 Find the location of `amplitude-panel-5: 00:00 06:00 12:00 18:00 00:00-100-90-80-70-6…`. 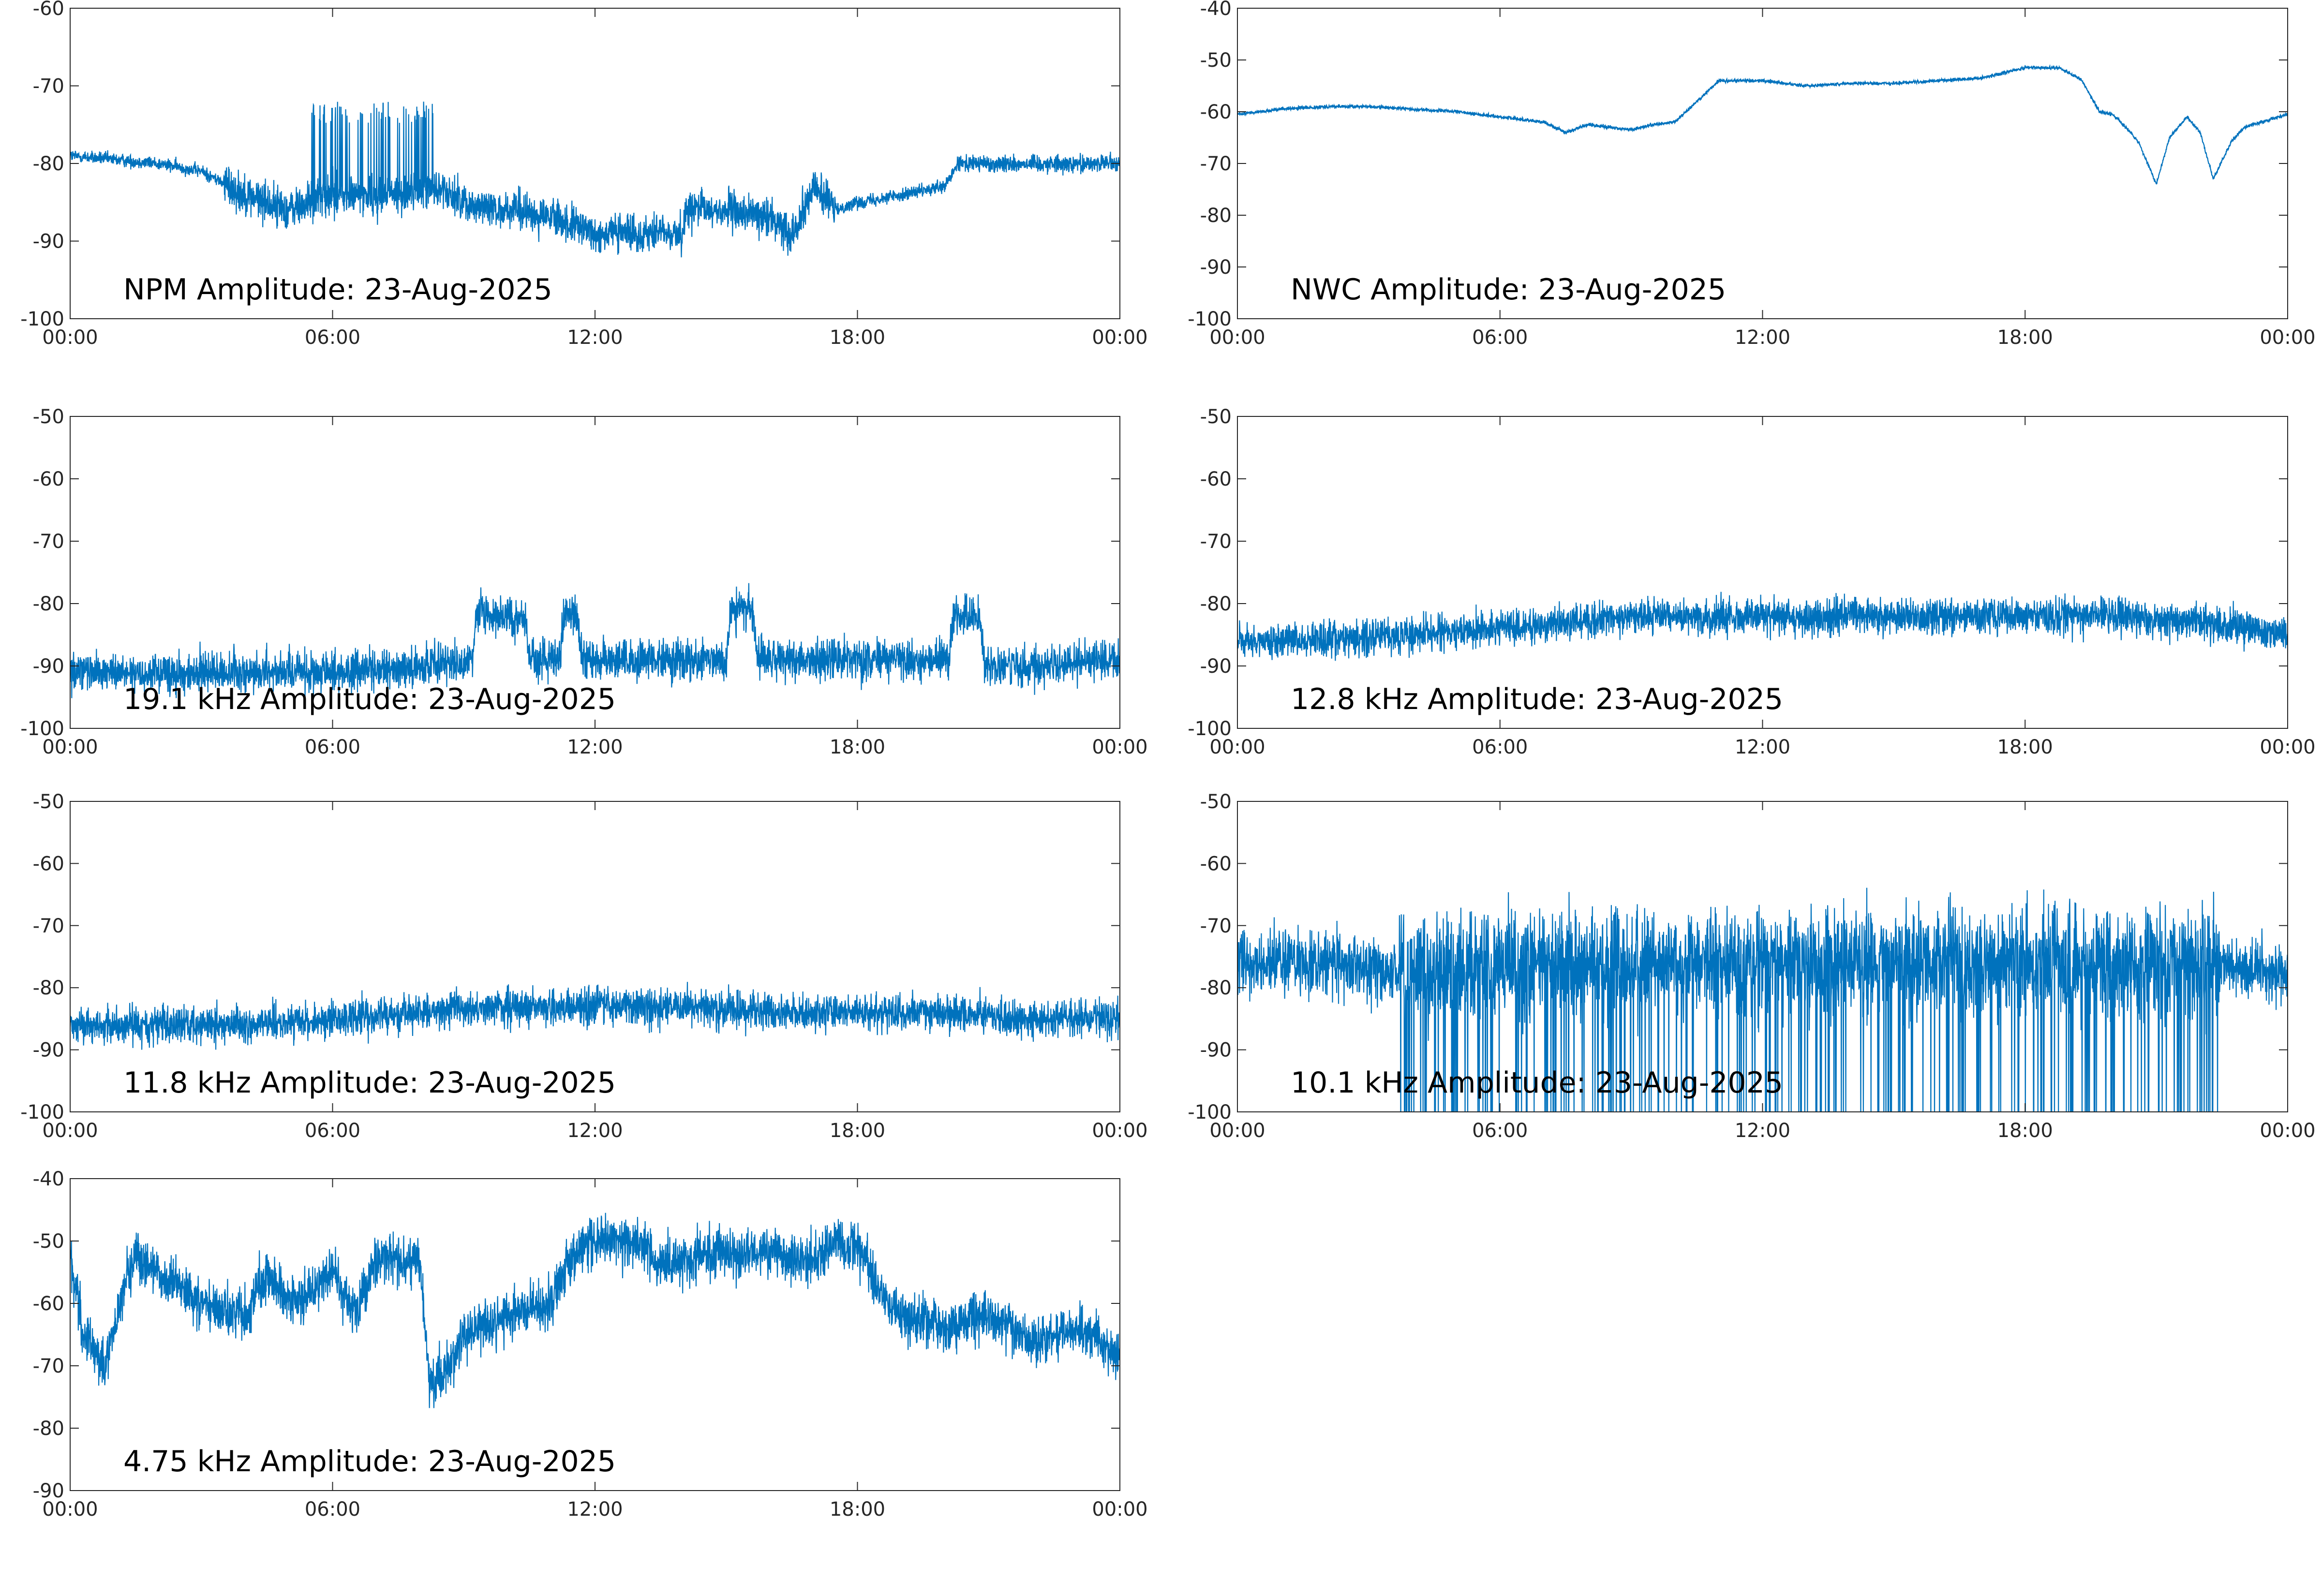

amplitude-panel-5: 00:00 06:00 12:00 18:00 00:00-100-90-80-70-6… is located at coordinates (583, 966).